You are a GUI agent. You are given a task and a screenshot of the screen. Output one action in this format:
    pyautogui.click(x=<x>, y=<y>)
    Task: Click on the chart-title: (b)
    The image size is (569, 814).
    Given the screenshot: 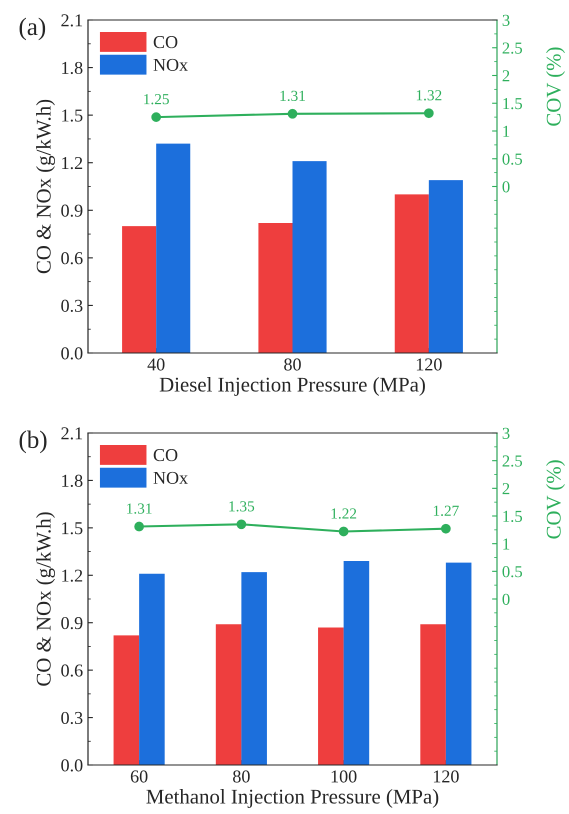 What is the action you would take?
    pyautogui.click(x=33, y=442)
    